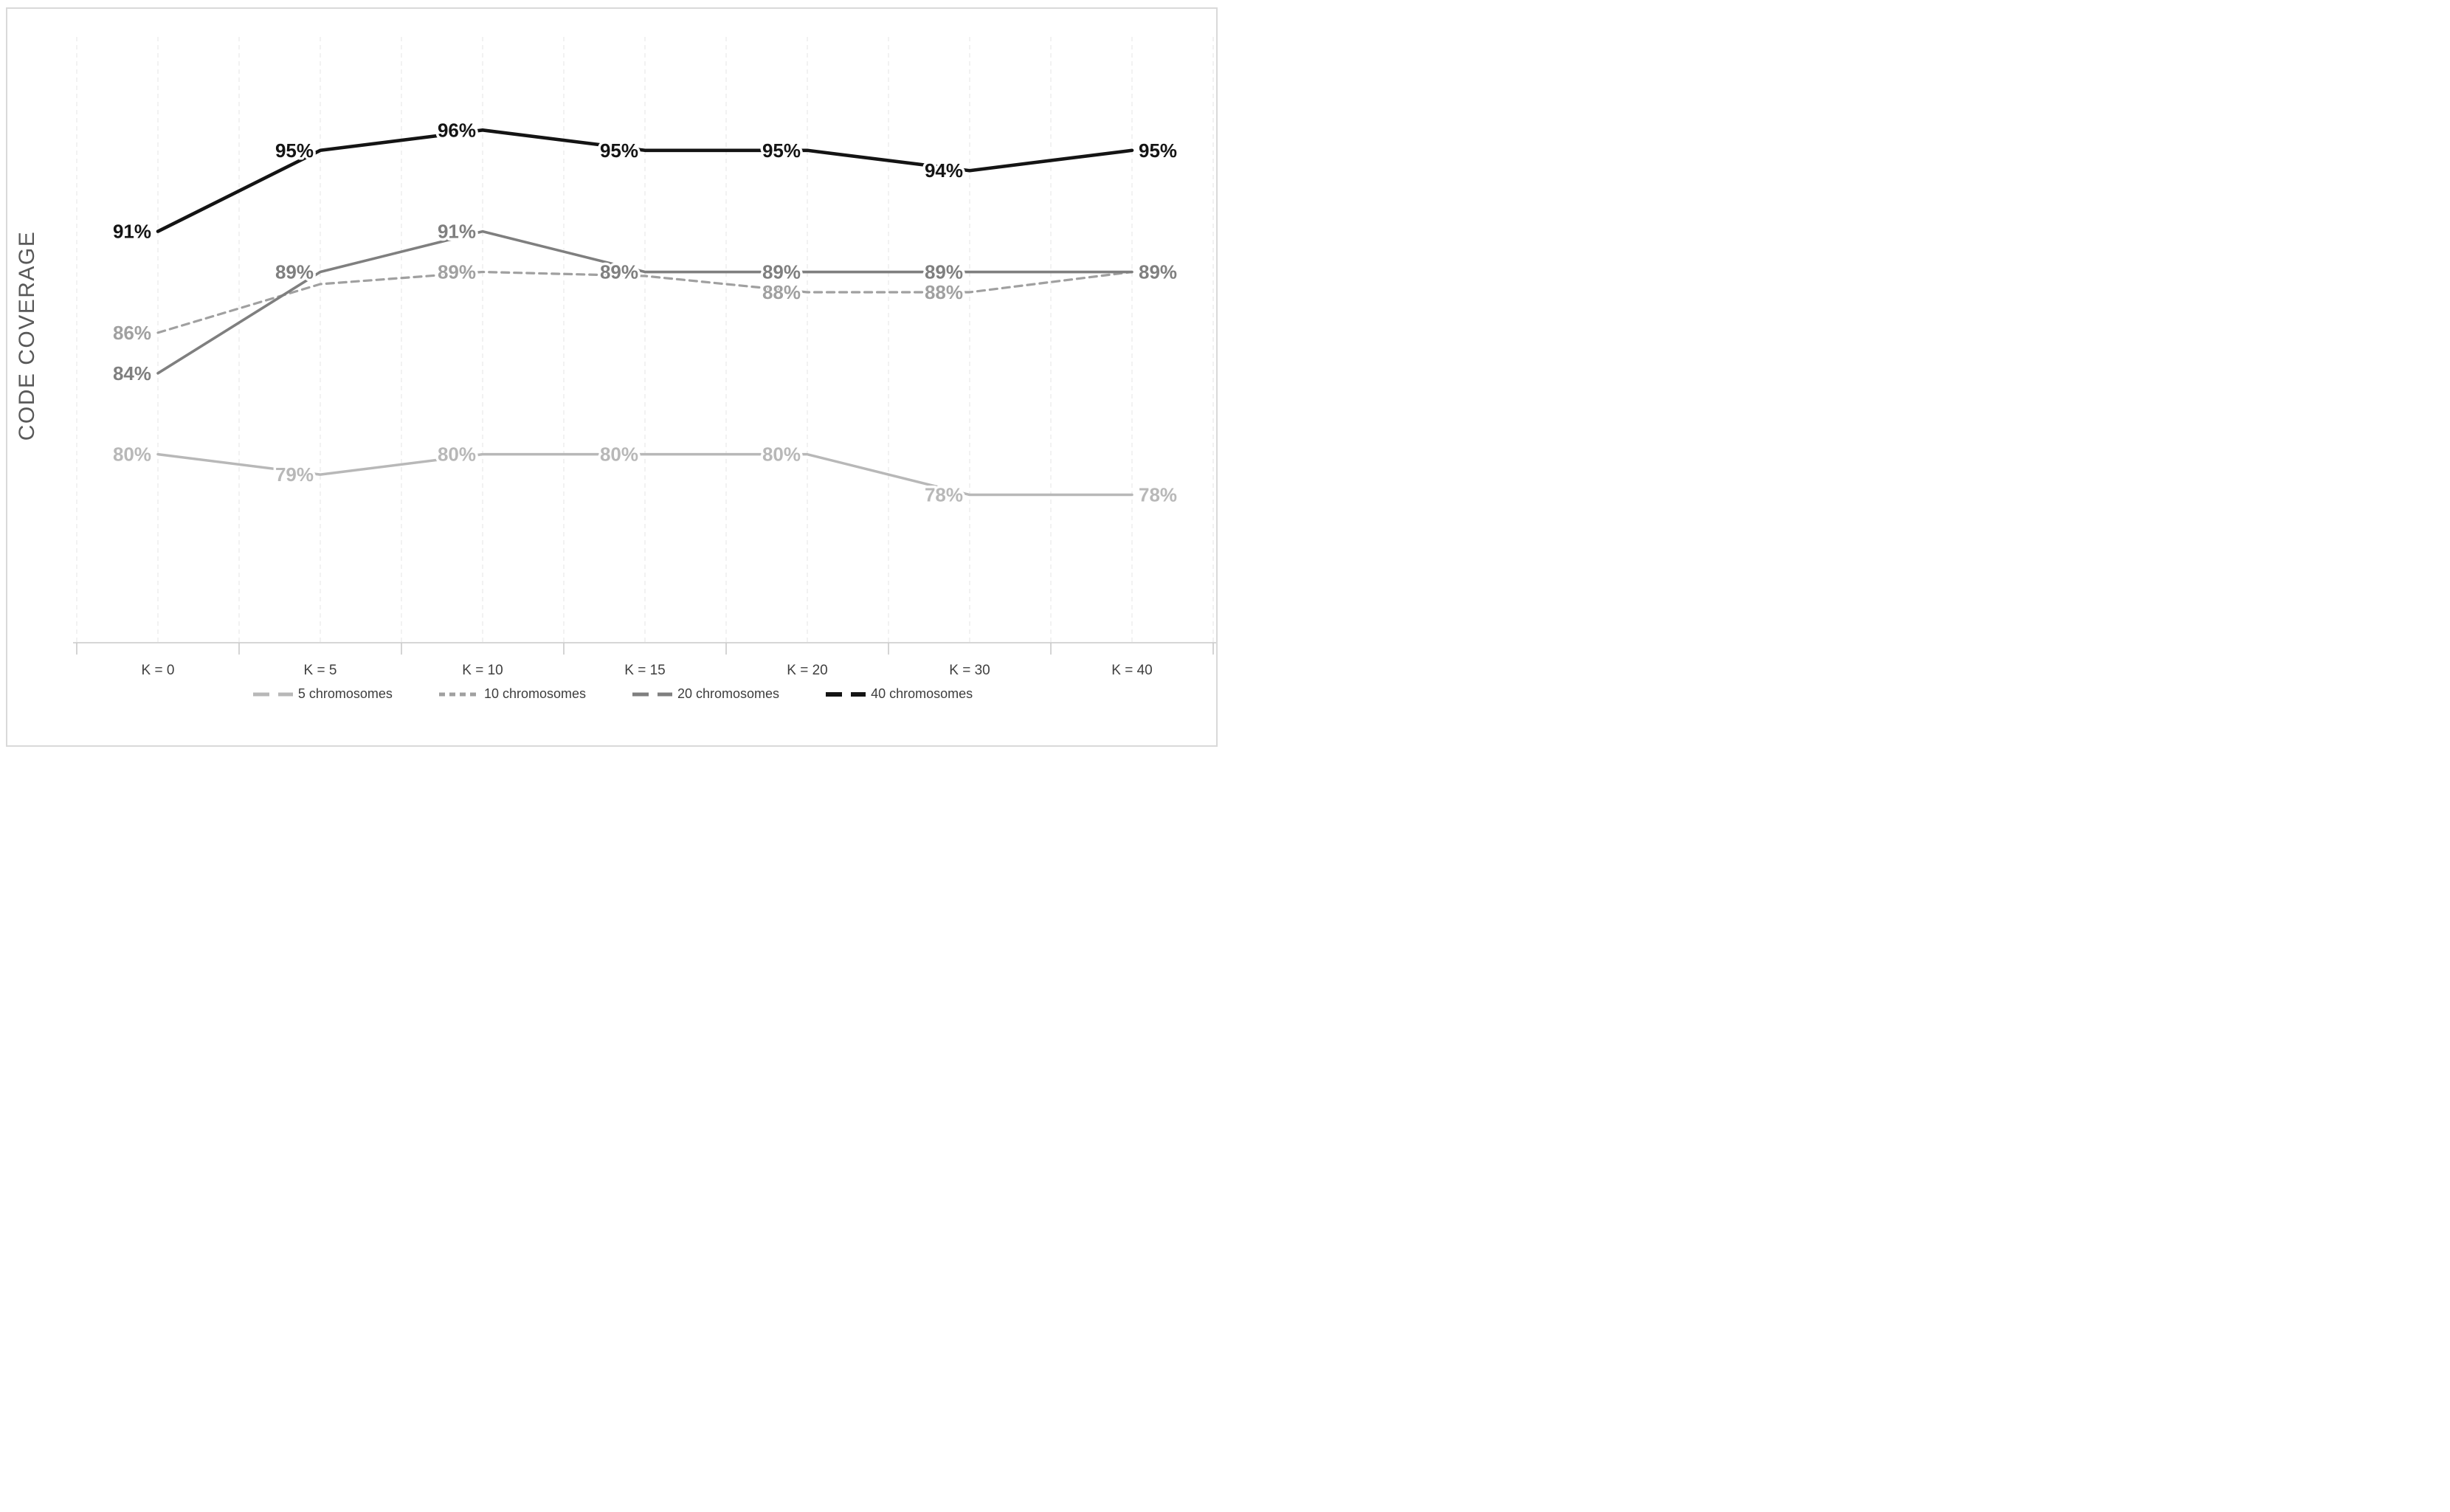  What do you see at coordinates (345, 693) in the screenshot?
I see `legend-label: 5 chromosomes` at bounding box center [345, 693].